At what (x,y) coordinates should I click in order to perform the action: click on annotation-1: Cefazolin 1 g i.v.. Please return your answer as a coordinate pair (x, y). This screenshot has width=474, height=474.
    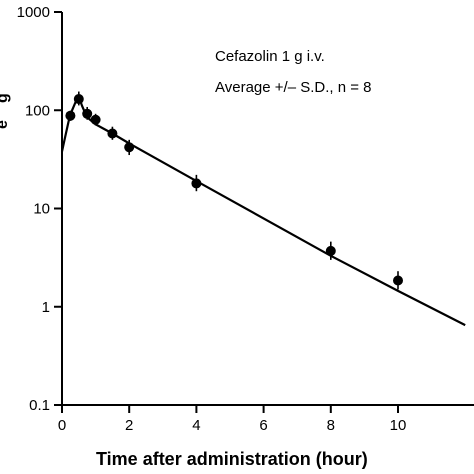
    Looking at the image, I should click on (270, 56).